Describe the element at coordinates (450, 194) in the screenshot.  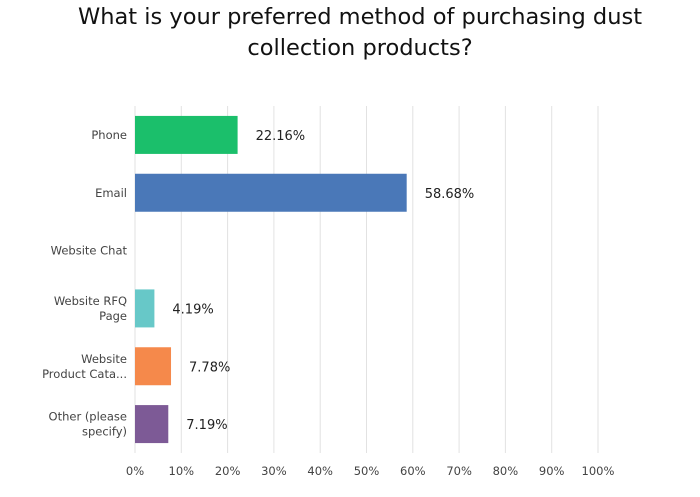
I see `data-label: 58.68%` at that location.